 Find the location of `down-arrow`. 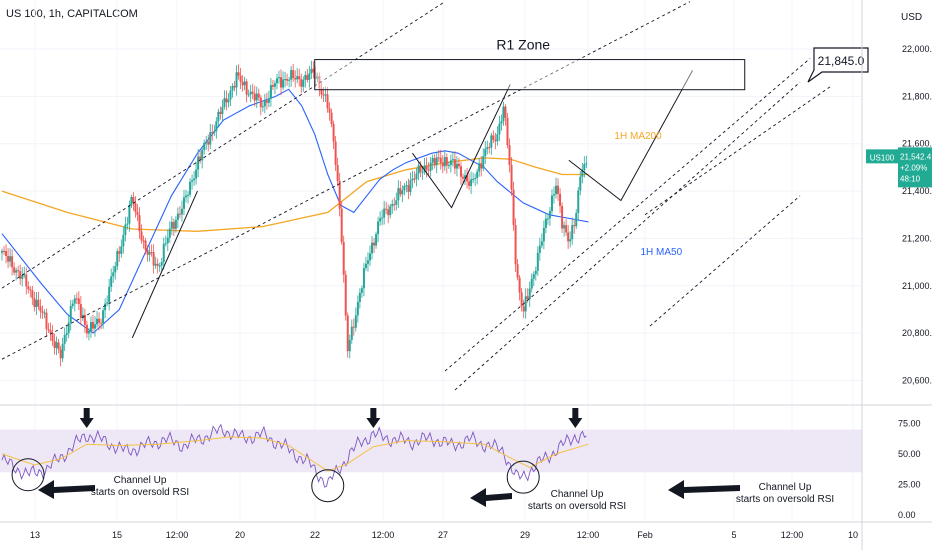

down-arrow is located at coordinates (373, 418).